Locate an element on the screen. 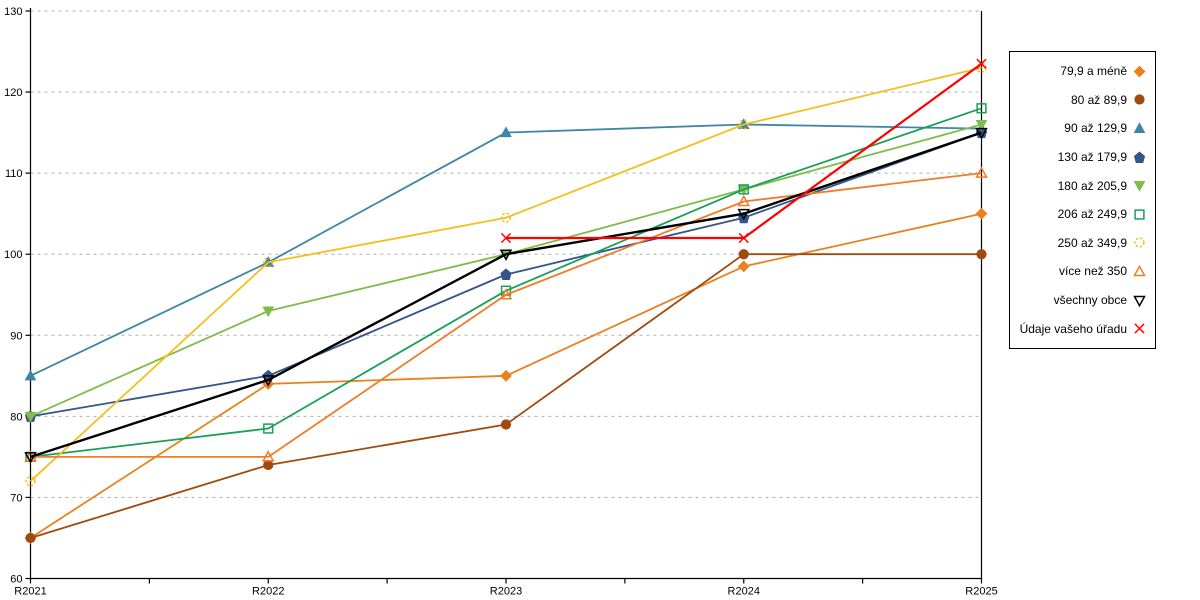 Image resolution: width=1200 pixels, height=600 pixels. x-axis-label: R2021 is located at coordinates (30, 592).